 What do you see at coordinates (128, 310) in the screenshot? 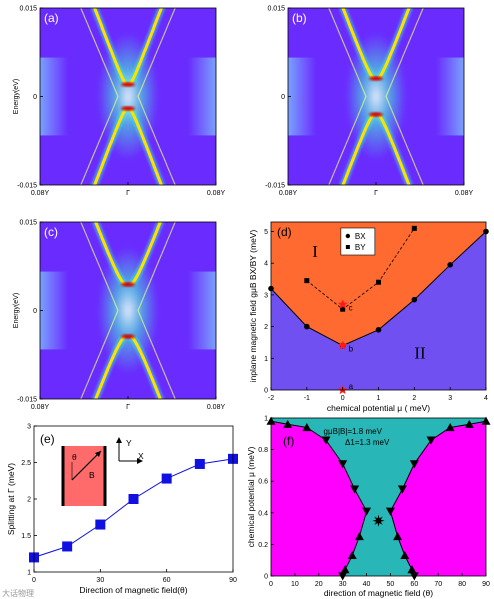
I see `heatmap-image` at bounding box center [128, 310].